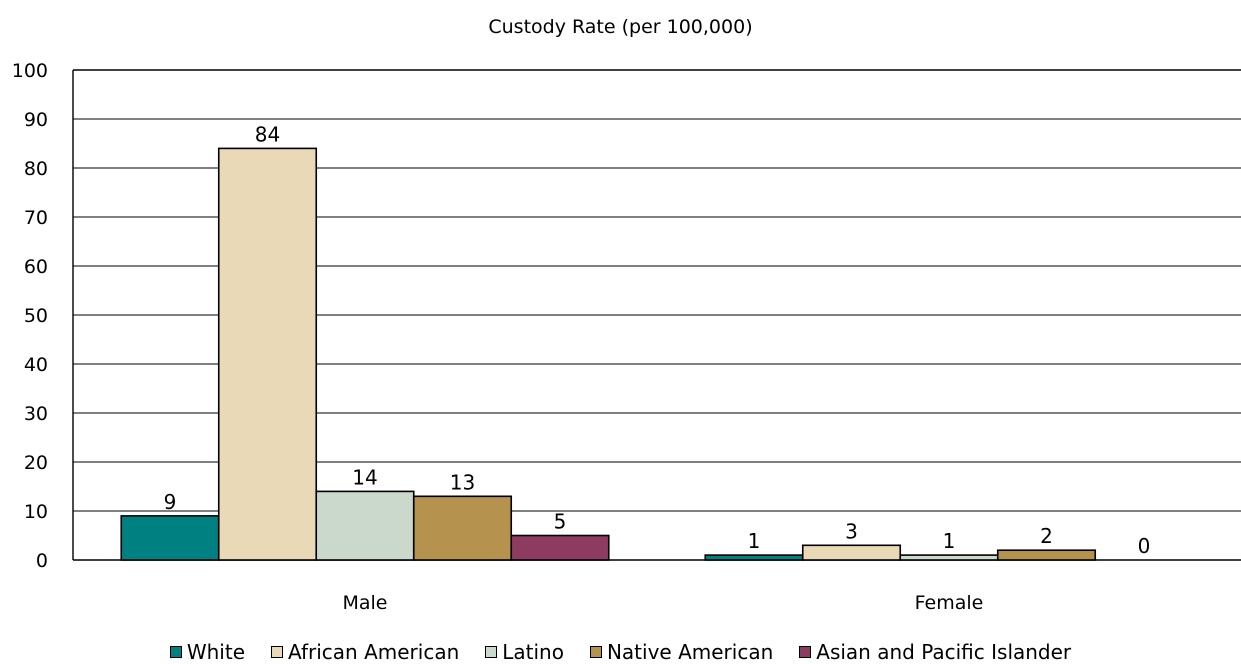 This screenshot has width=1241, height=664. What do you see at coordinates (36, 218) in the screenshot?
I see `y-tick-label: 70` at bounding box center [36, 218].